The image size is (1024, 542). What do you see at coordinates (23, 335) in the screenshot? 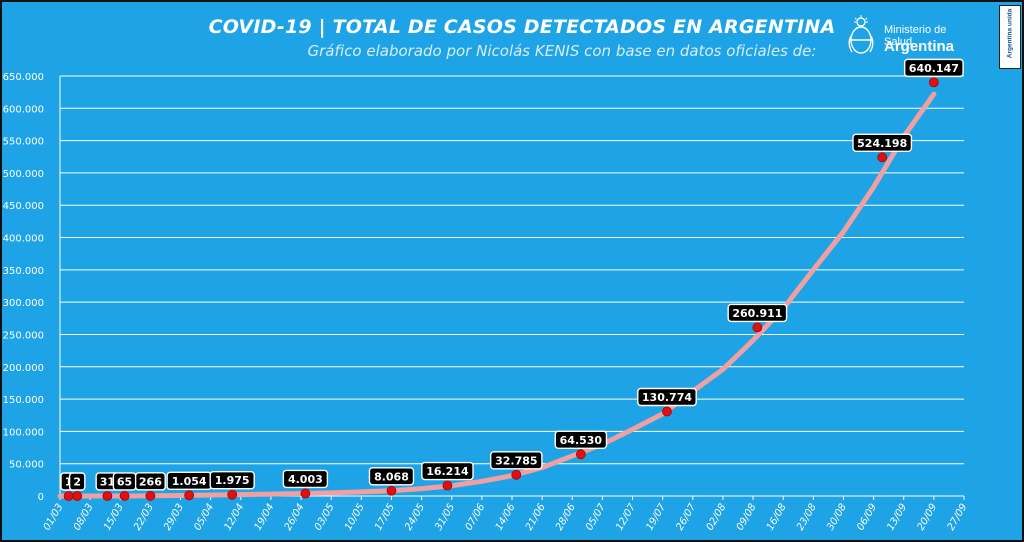
I see `y-tick-label: 250.000` at bounding box center [23, 335].